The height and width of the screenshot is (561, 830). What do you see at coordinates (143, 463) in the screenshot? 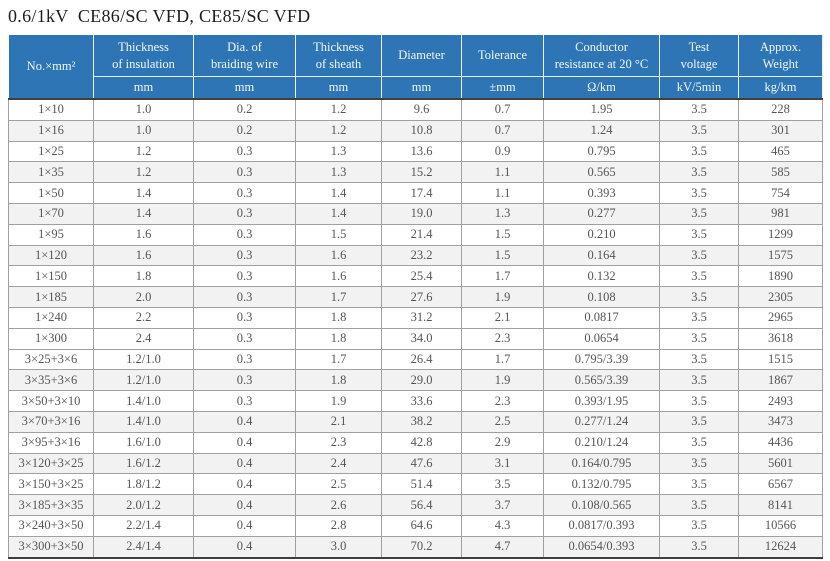
I see `table-cell: 1.6/1.2` at bounding box center [143, 463].